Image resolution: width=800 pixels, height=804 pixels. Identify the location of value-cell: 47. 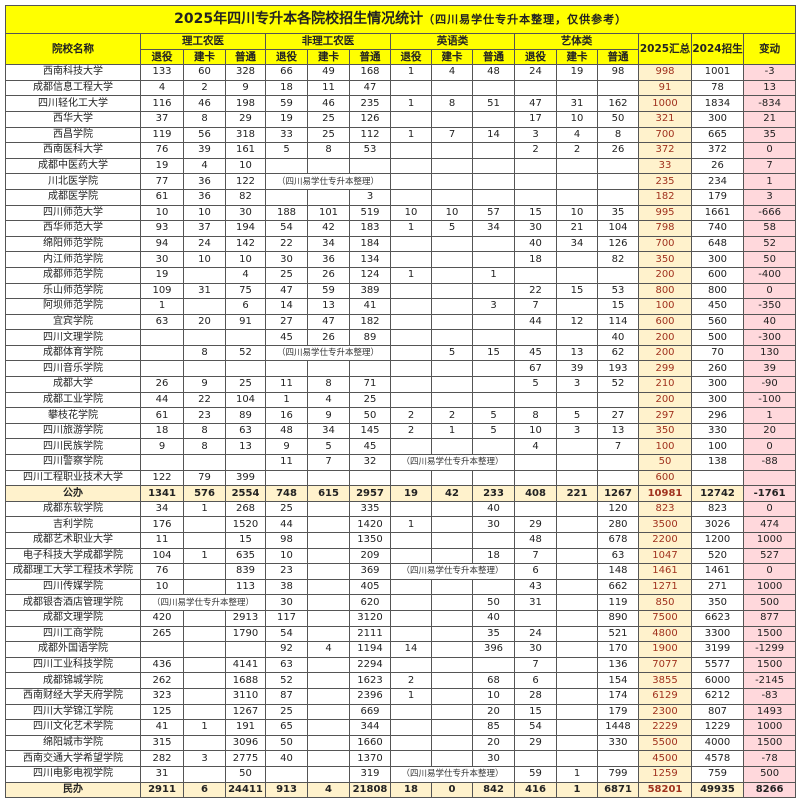
(286, 291).